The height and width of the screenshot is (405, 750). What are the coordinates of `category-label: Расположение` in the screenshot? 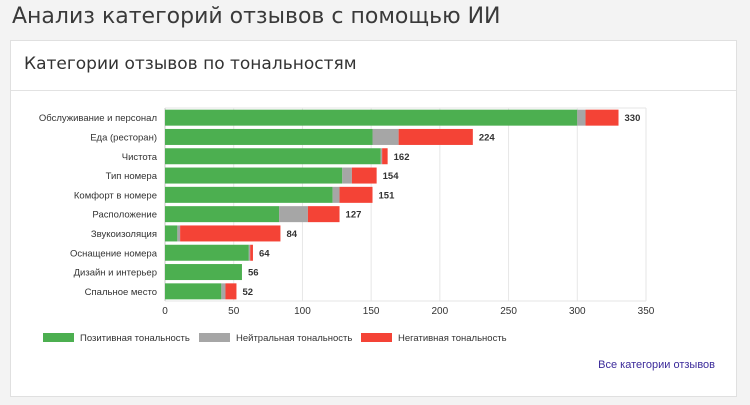 It's located at (124, 215).